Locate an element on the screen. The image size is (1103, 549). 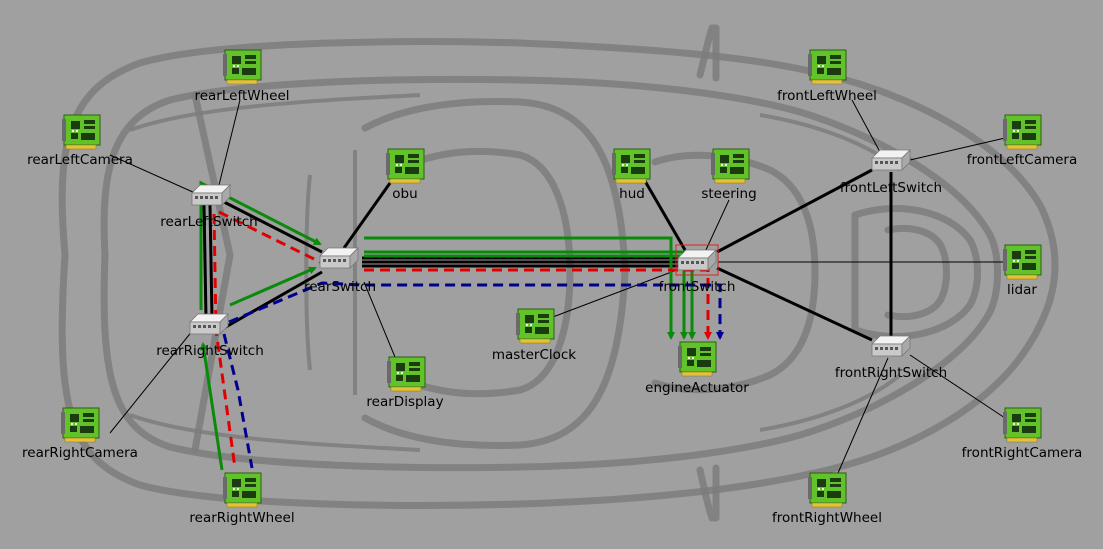
node-engineActuator: engineActuator is located at coordinates (697, 368).